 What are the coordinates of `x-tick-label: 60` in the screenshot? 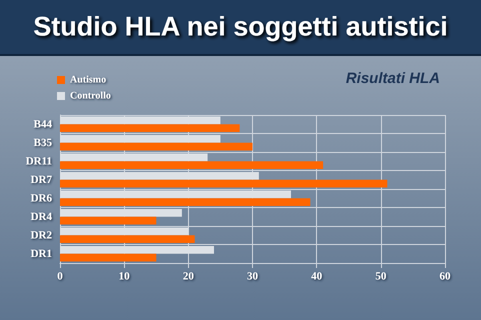 It's located at (445, 276).